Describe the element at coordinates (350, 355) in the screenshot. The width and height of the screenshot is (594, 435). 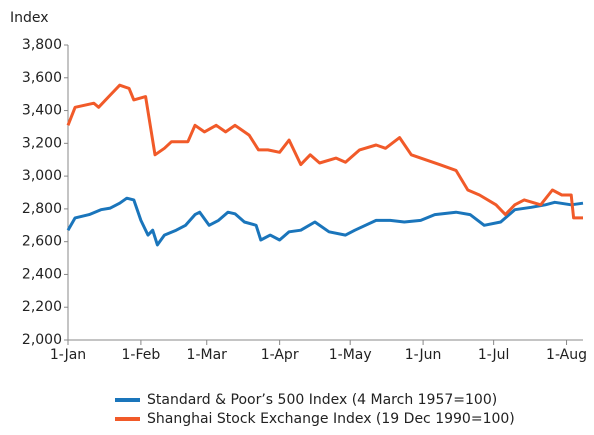
I see `x-tick-label: 1-May` at that location.